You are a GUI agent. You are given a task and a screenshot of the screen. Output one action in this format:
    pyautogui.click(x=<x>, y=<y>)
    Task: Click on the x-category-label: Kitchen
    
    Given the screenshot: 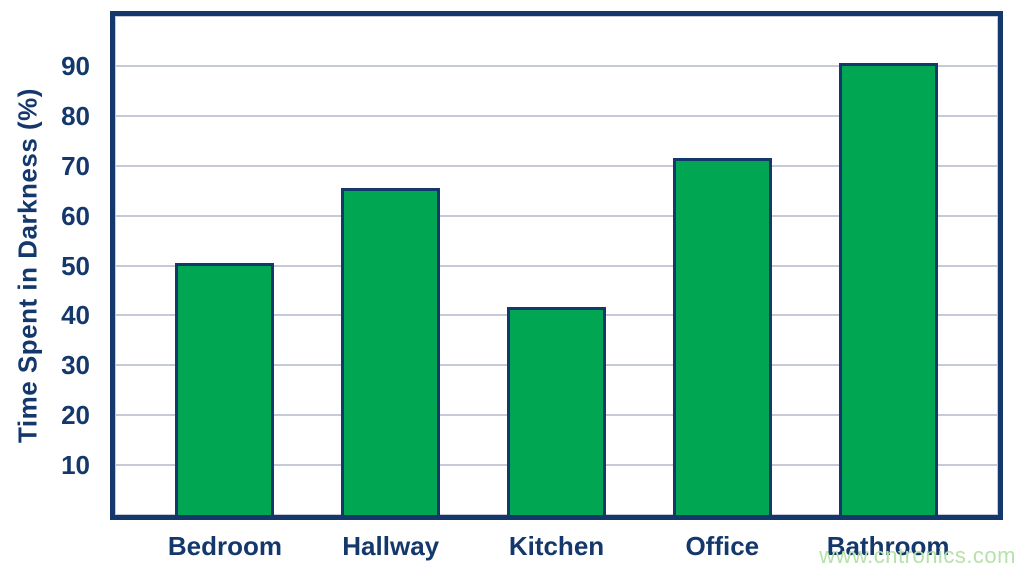 What is the action you would take?
    pyautogui.click(x=556, y=546)
    